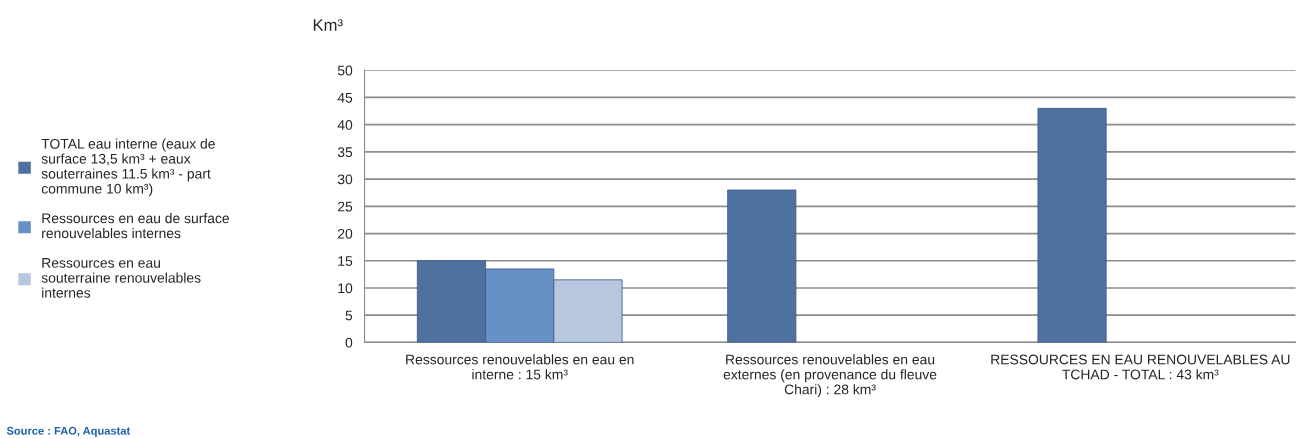 The width and height of the screenshot is (1302, 439). I want to click on y-tick-label: 10, so click(345, 288).